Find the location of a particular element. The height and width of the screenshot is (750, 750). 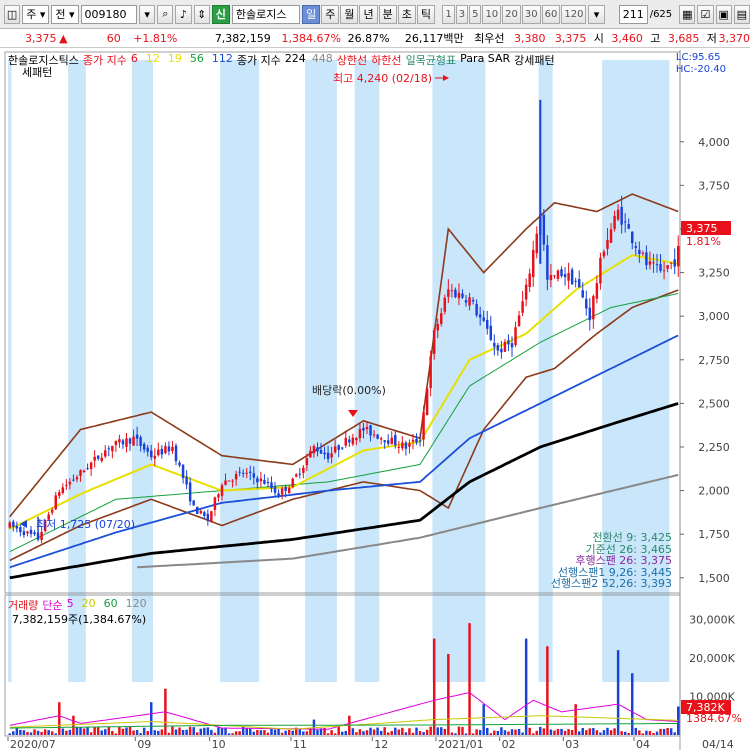

interval-60-button: 60 is located at coordinates (551, 14).